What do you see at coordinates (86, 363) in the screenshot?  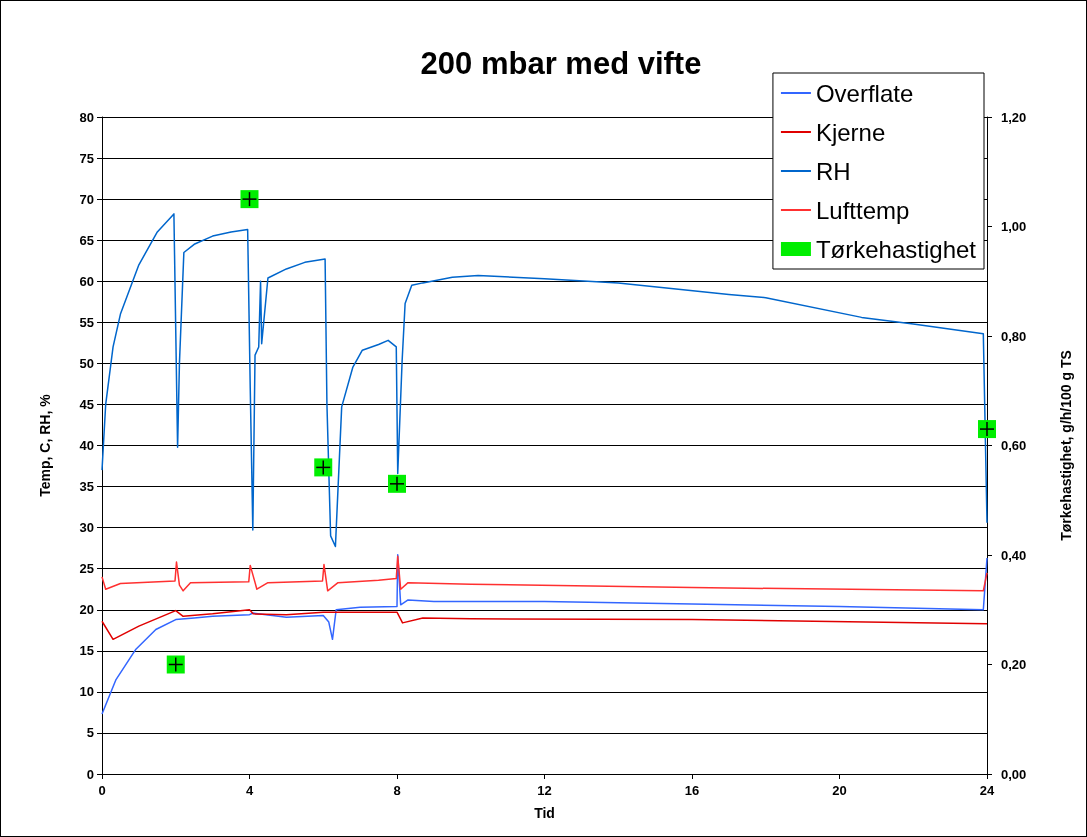 I see `y-tick-label: 50` at bounding box center [86, 363].